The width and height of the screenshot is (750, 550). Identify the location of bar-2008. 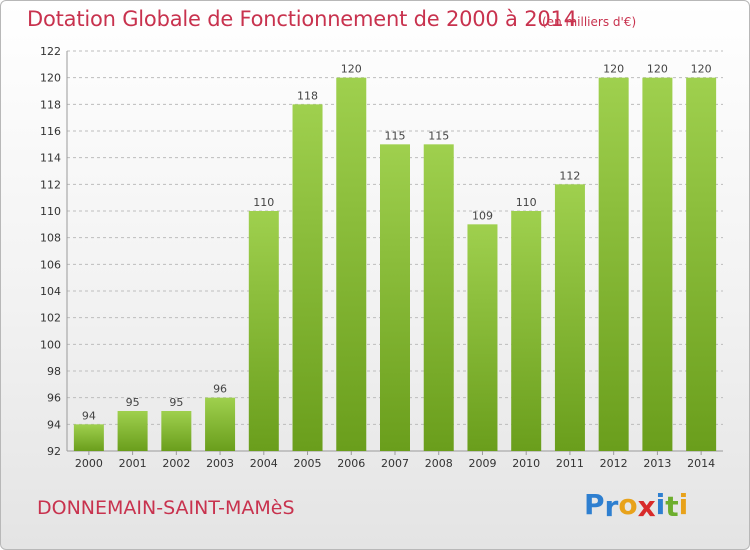
(438, 298).